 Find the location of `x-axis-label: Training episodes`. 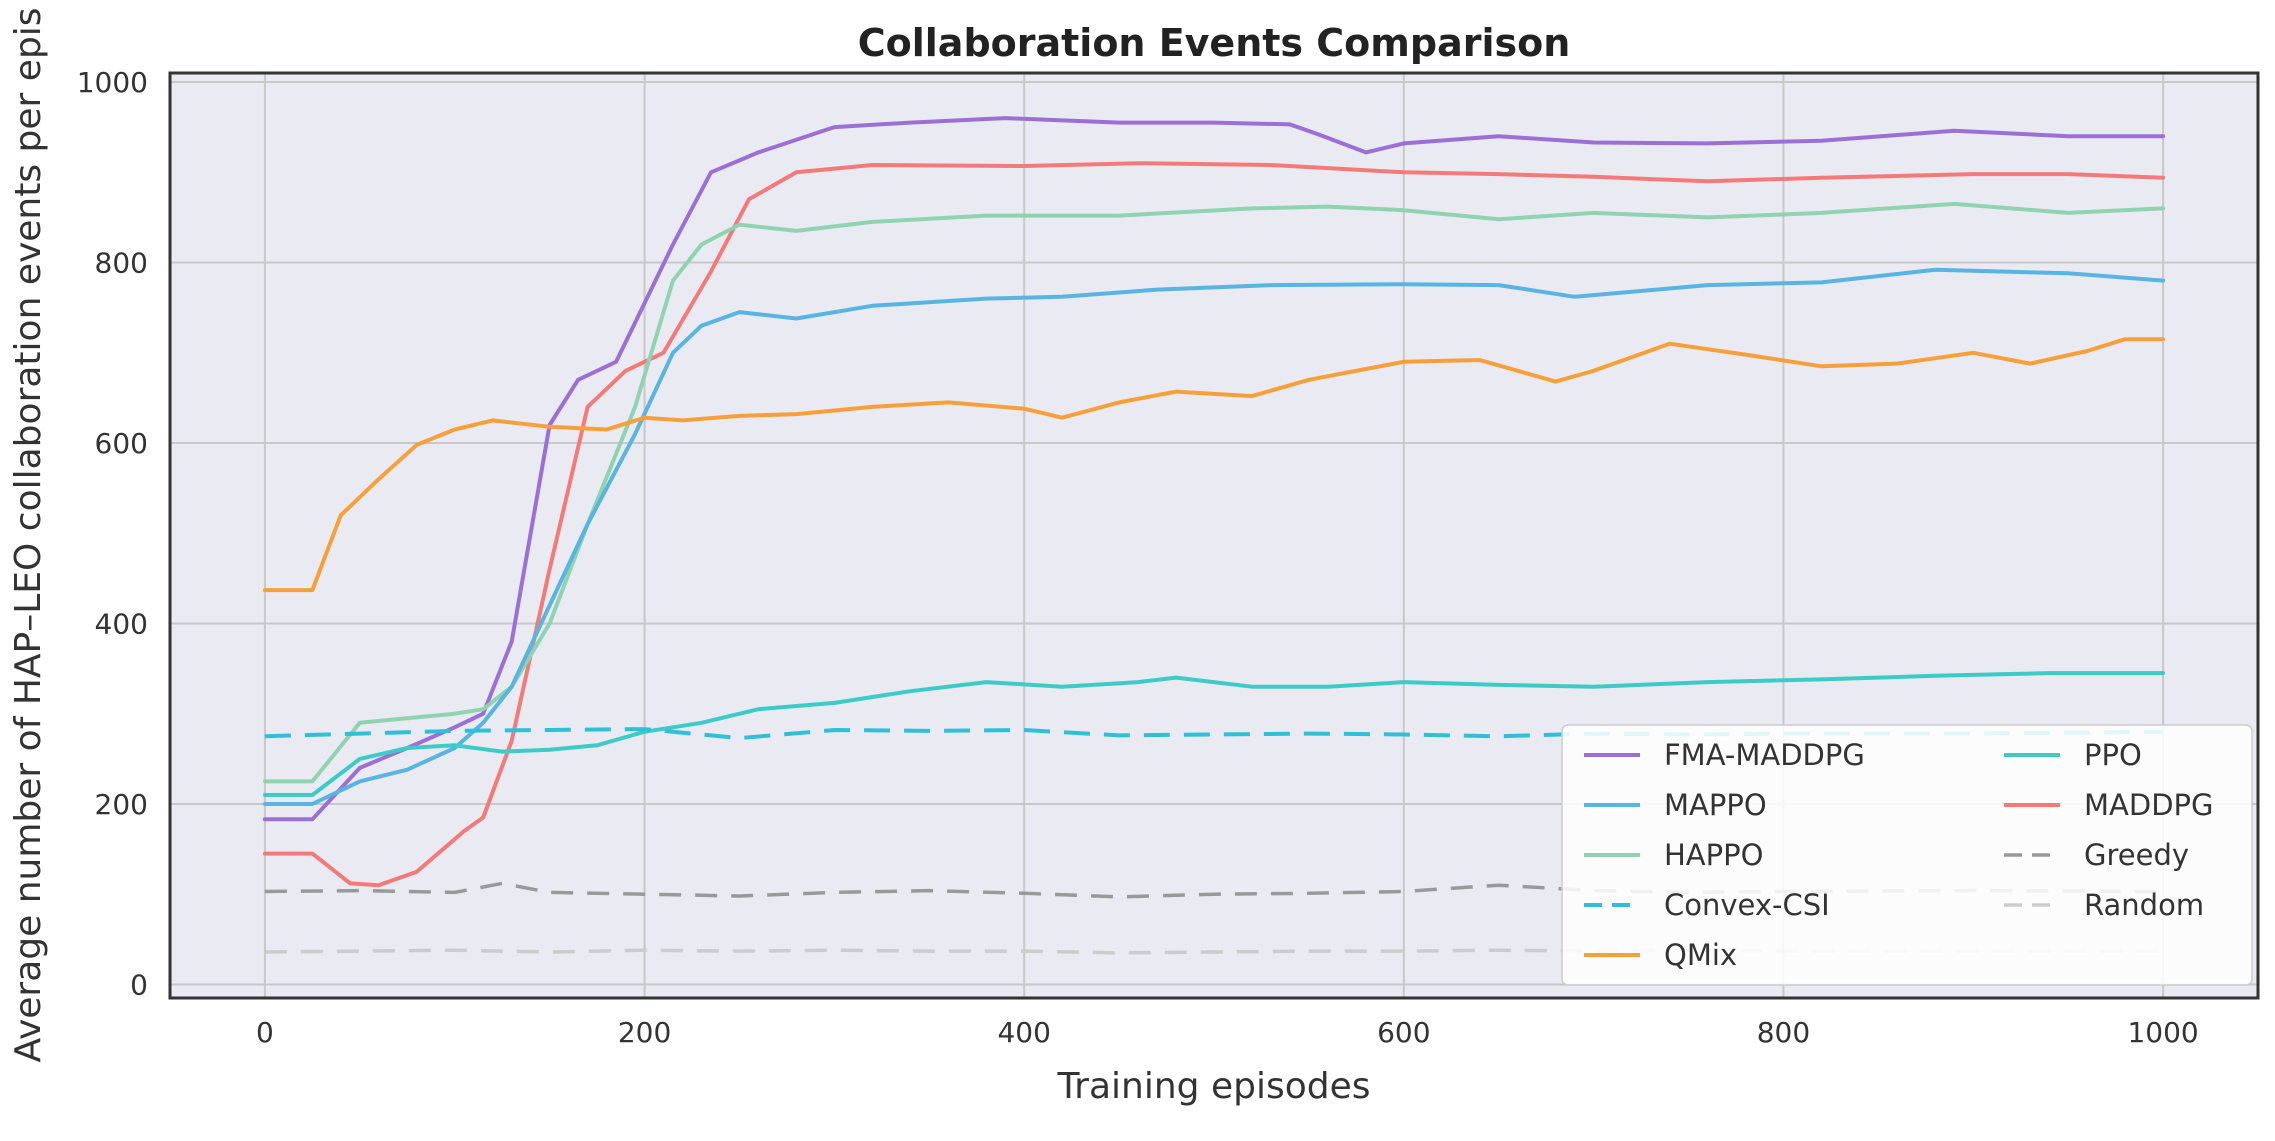

x-axis-label: Training episodes is located at coordinates (1213, 1086).